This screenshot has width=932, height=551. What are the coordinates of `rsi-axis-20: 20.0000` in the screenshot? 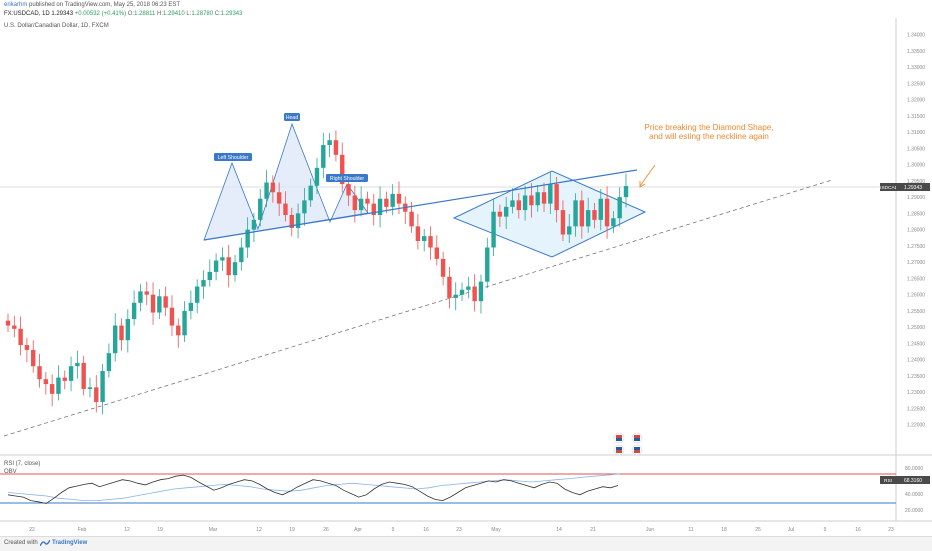 It's located at (914, 511).